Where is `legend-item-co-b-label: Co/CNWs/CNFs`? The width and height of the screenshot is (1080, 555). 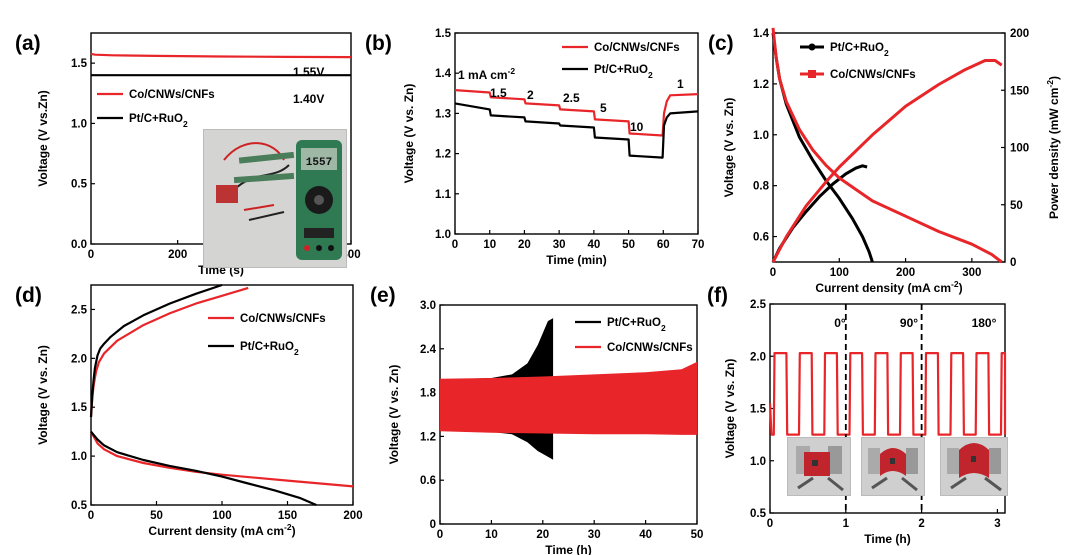
legend-item-co-b-label: Co/CNWs/CNFs is located at coordinates (637, 48).